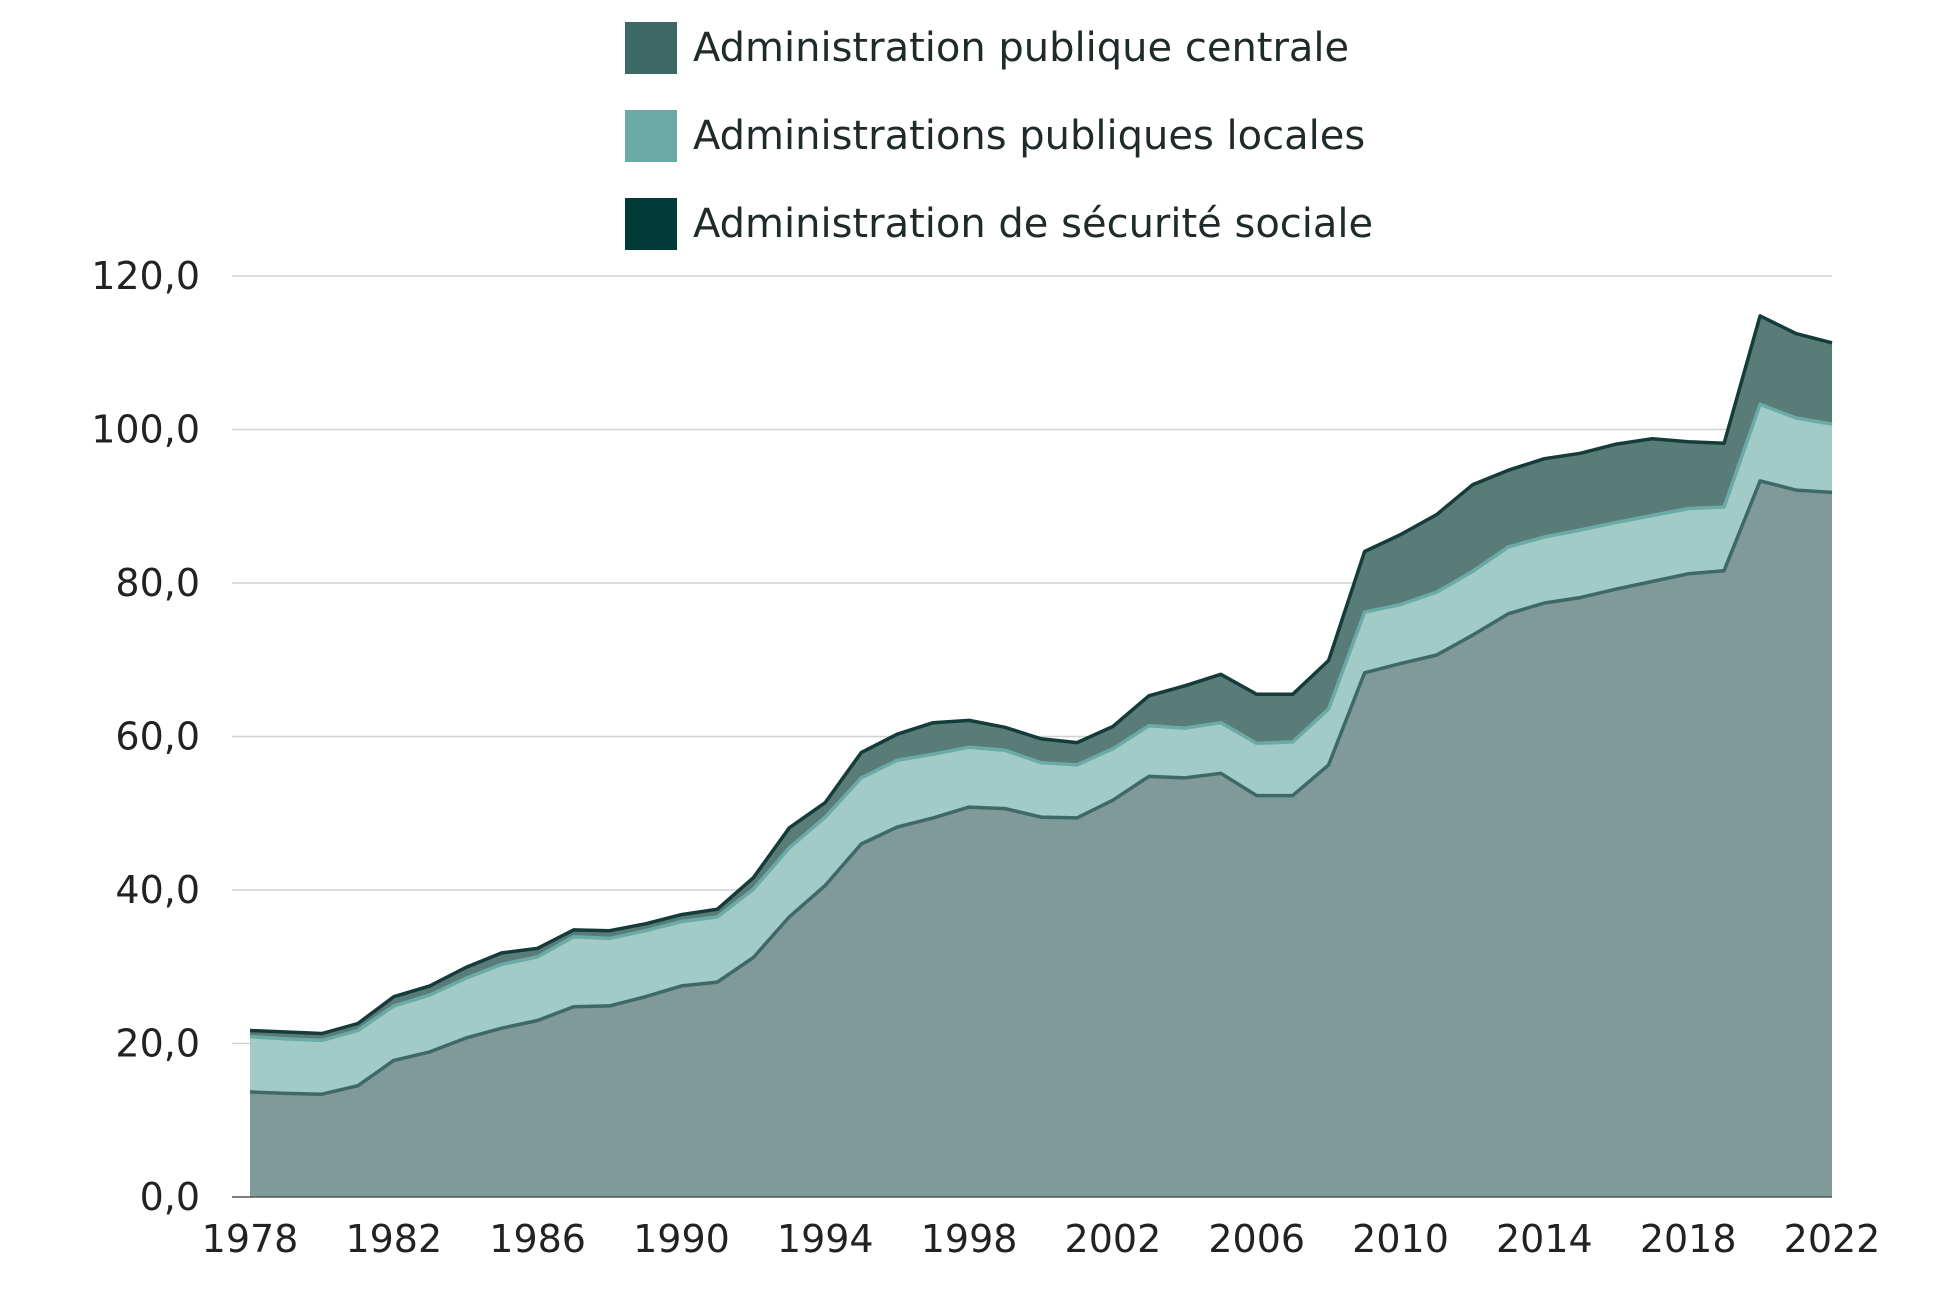 The image size is (1934, 1289). Describe the element at coordinates (1113, 1239) in the screenshot. I see `x-tick-label: 2002` at that location.